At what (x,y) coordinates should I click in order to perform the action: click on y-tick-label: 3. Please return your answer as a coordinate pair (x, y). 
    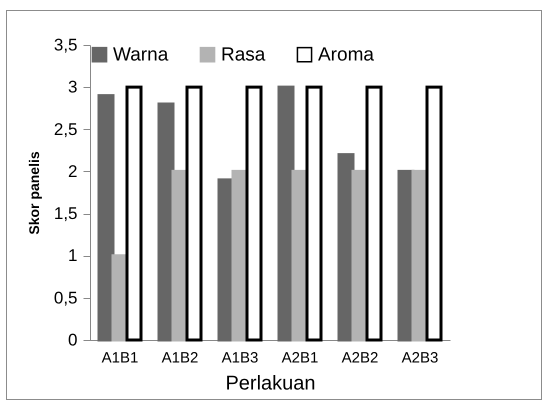
    Looking at the image, I should click on (73, 87).